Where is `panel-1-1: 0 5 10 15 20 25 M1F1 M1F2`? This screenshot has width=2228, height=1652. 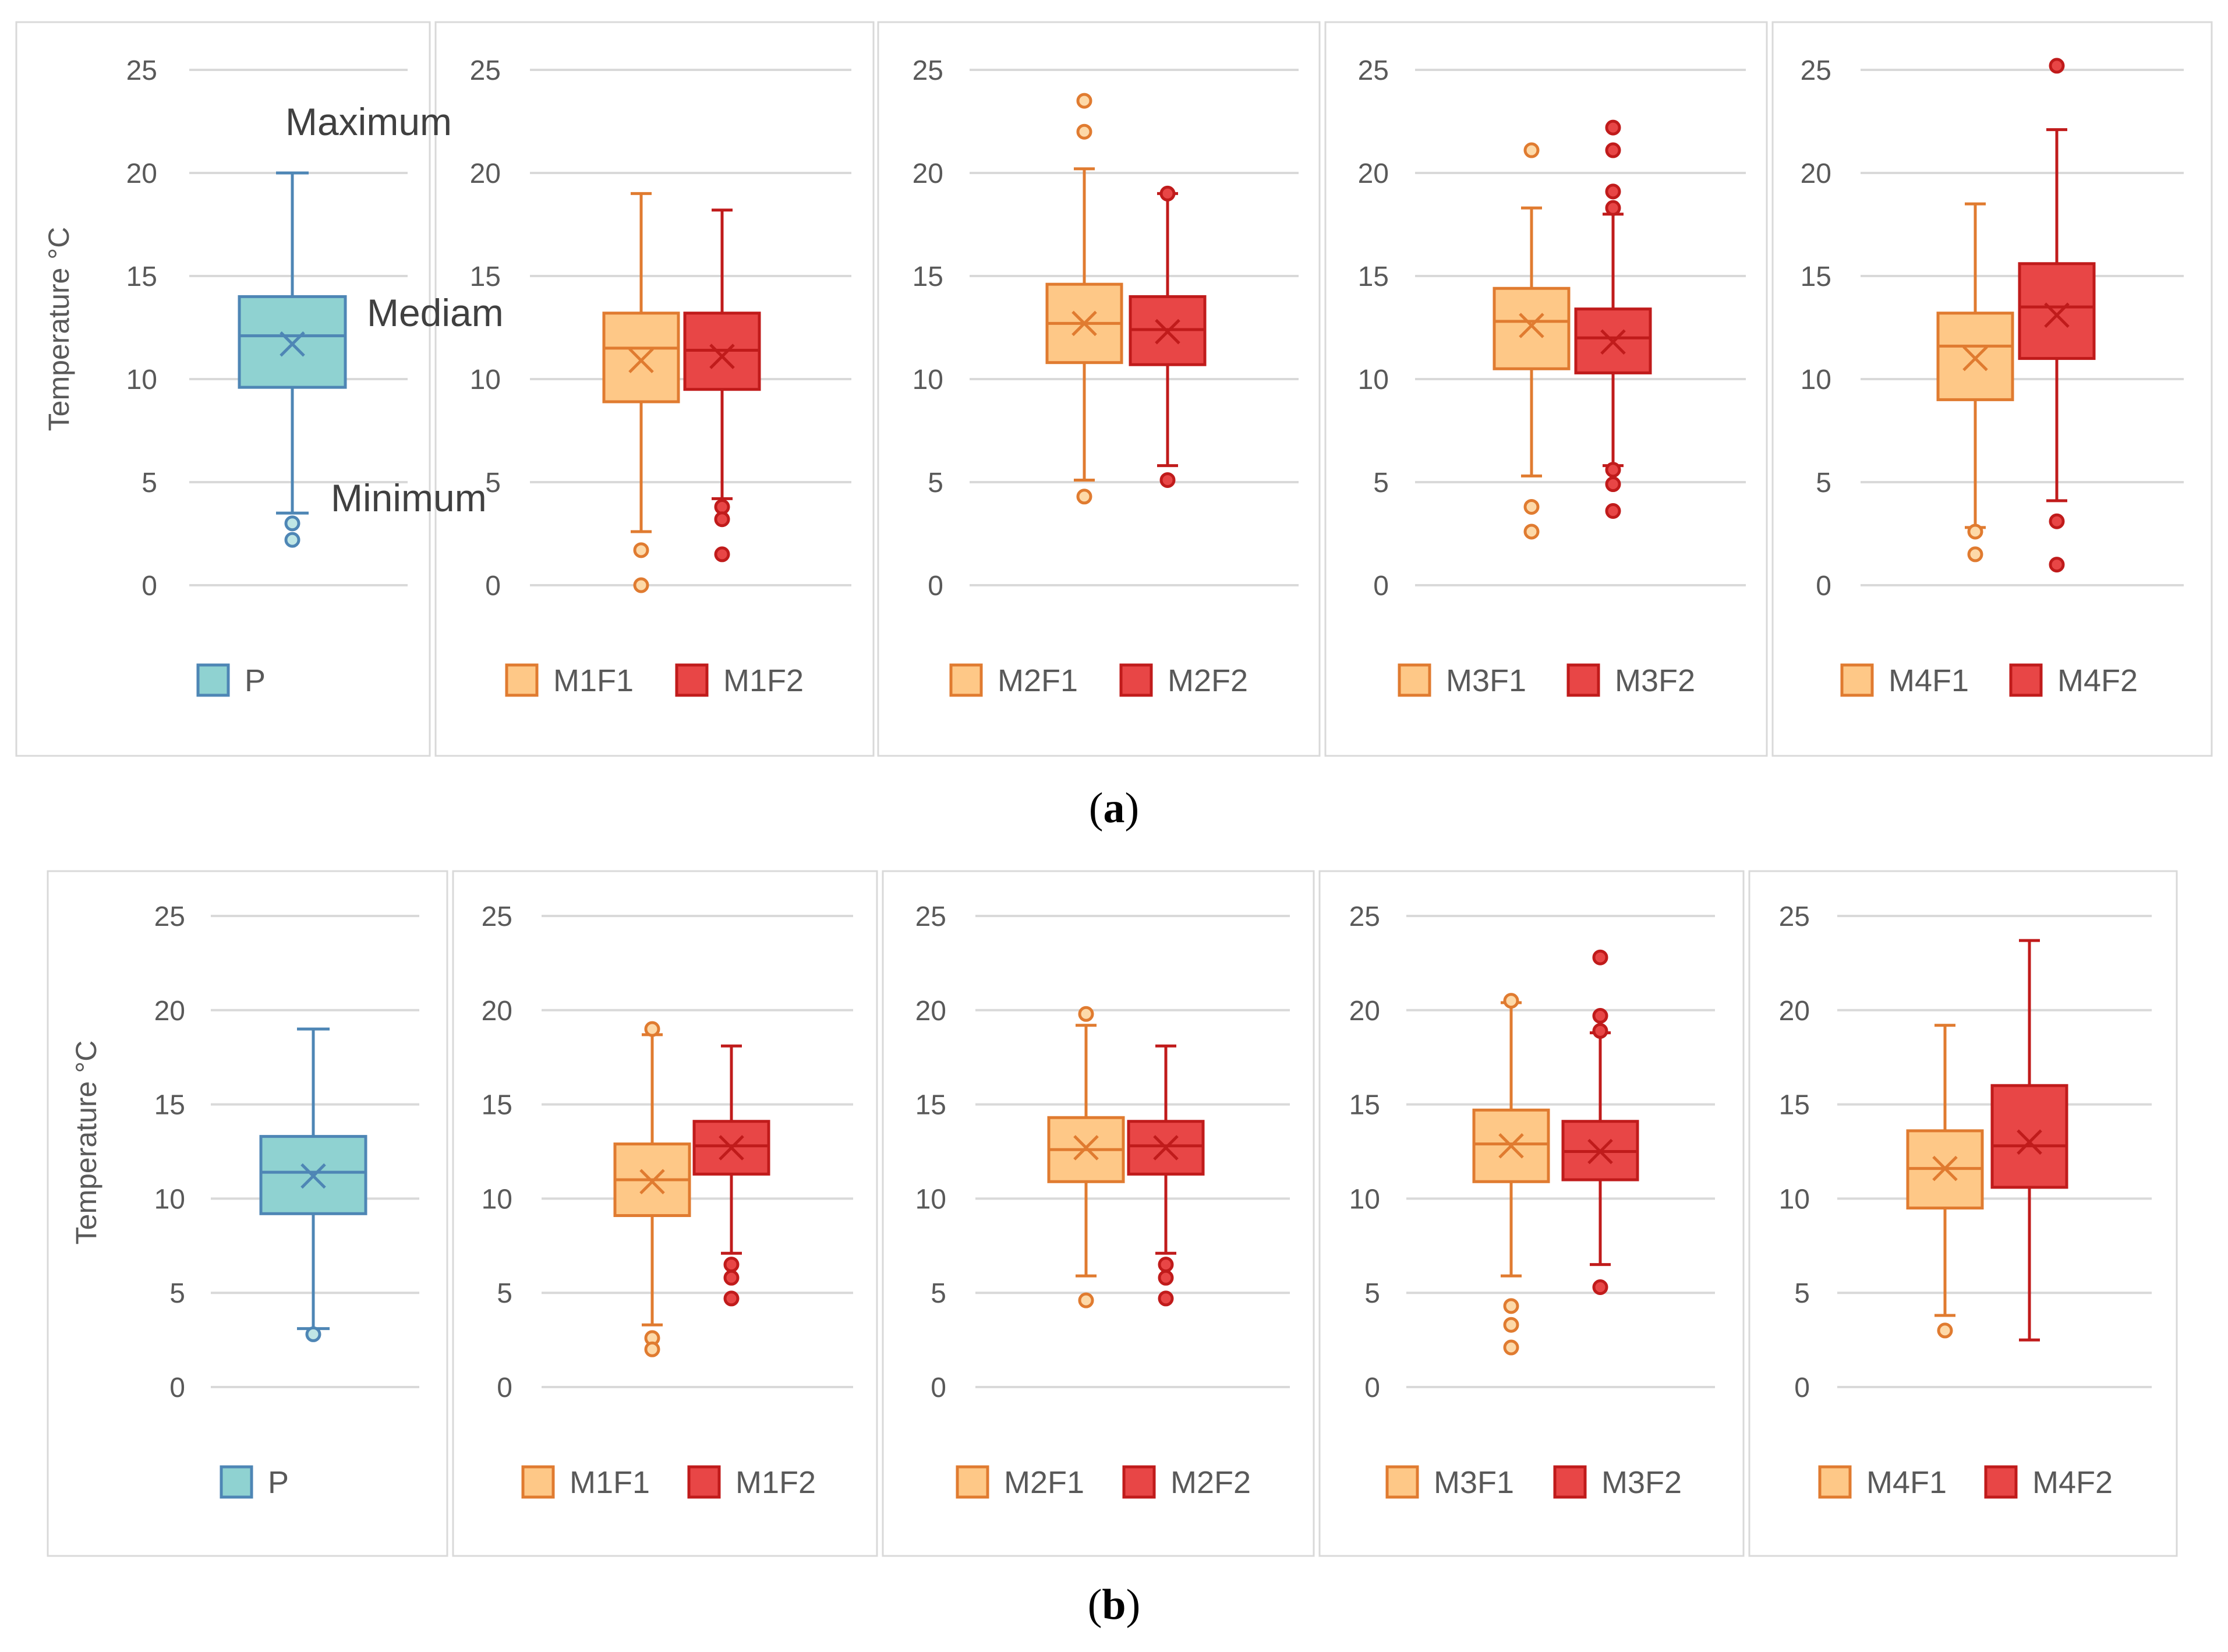
panel-1-1: 0 5 10 15 20 25 M1F1 M1F2 is located at coordinates (665, 1213).